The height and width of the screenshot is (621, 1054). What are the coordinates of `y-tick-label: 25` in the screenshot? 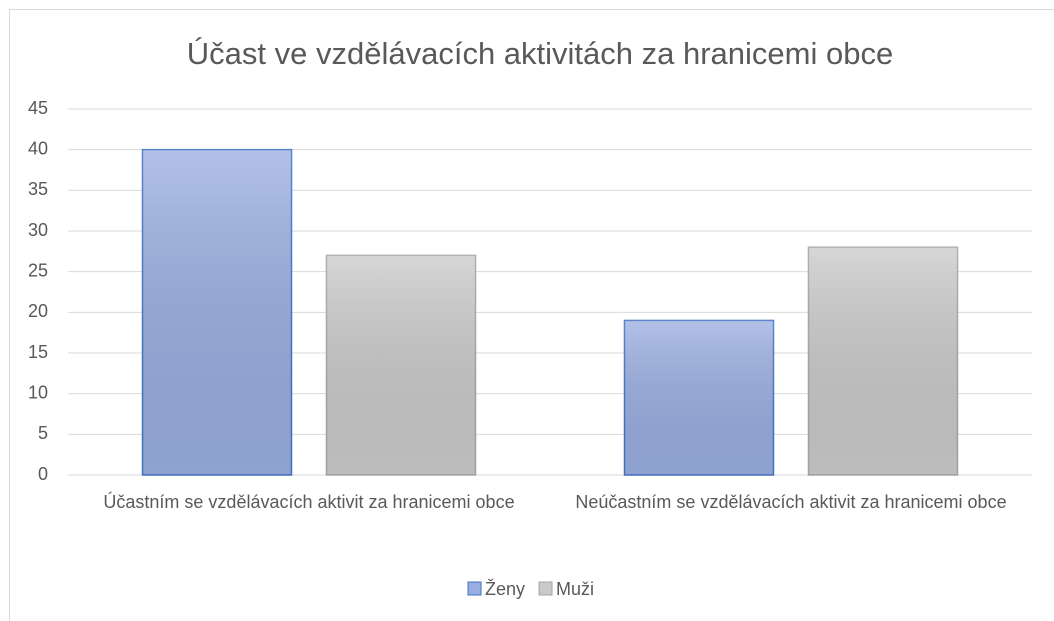 It's located at (38, 270).